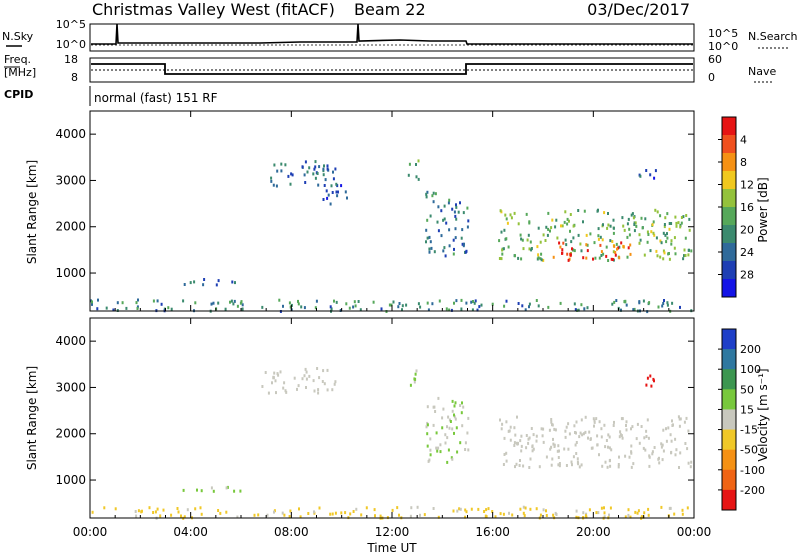 The height and width of the screenshot is (554, 800). I want to click on velocity-ylabel: Slant Range [km], so click(32, 418).